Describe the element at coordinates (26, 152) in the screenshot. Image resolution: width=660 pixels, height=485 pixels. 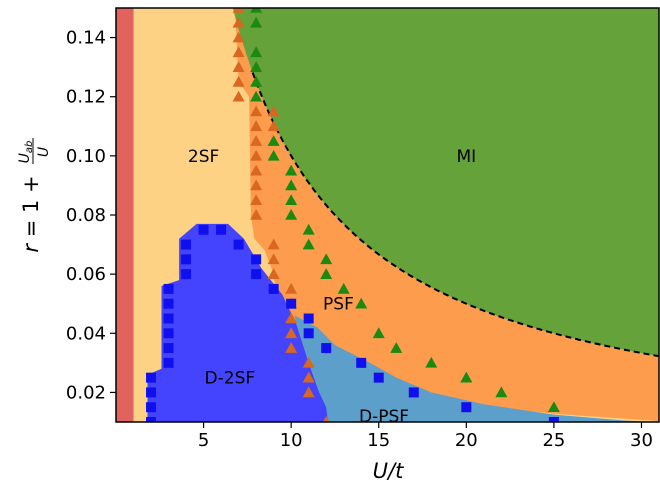
I see `y-label-numerator: Uab` at that location.